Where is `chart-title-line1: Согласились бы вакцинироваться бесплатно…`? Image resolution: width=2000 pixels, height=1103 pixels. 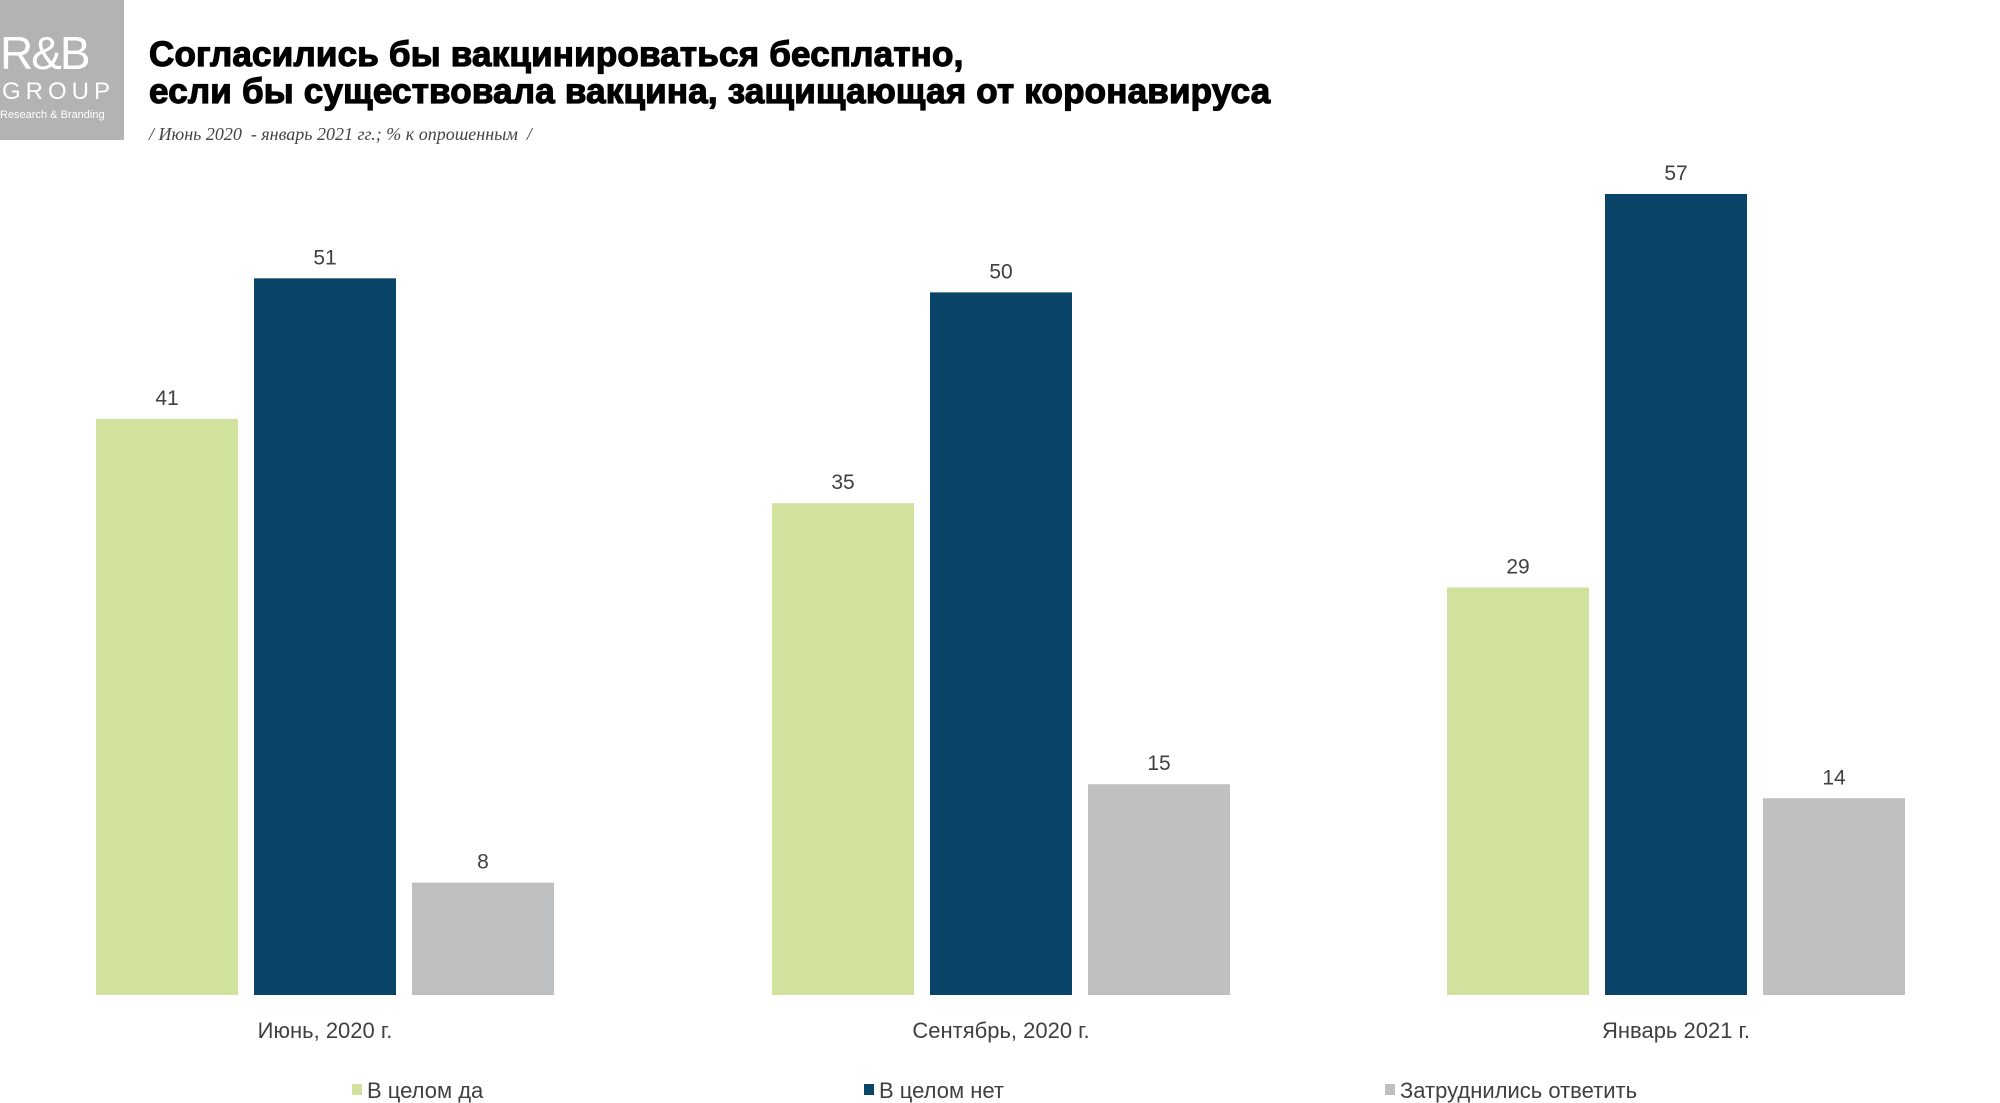
chart-title-line1: Согласились бы вакцинироваться бесплатно… is located at coordinates (556, 54).